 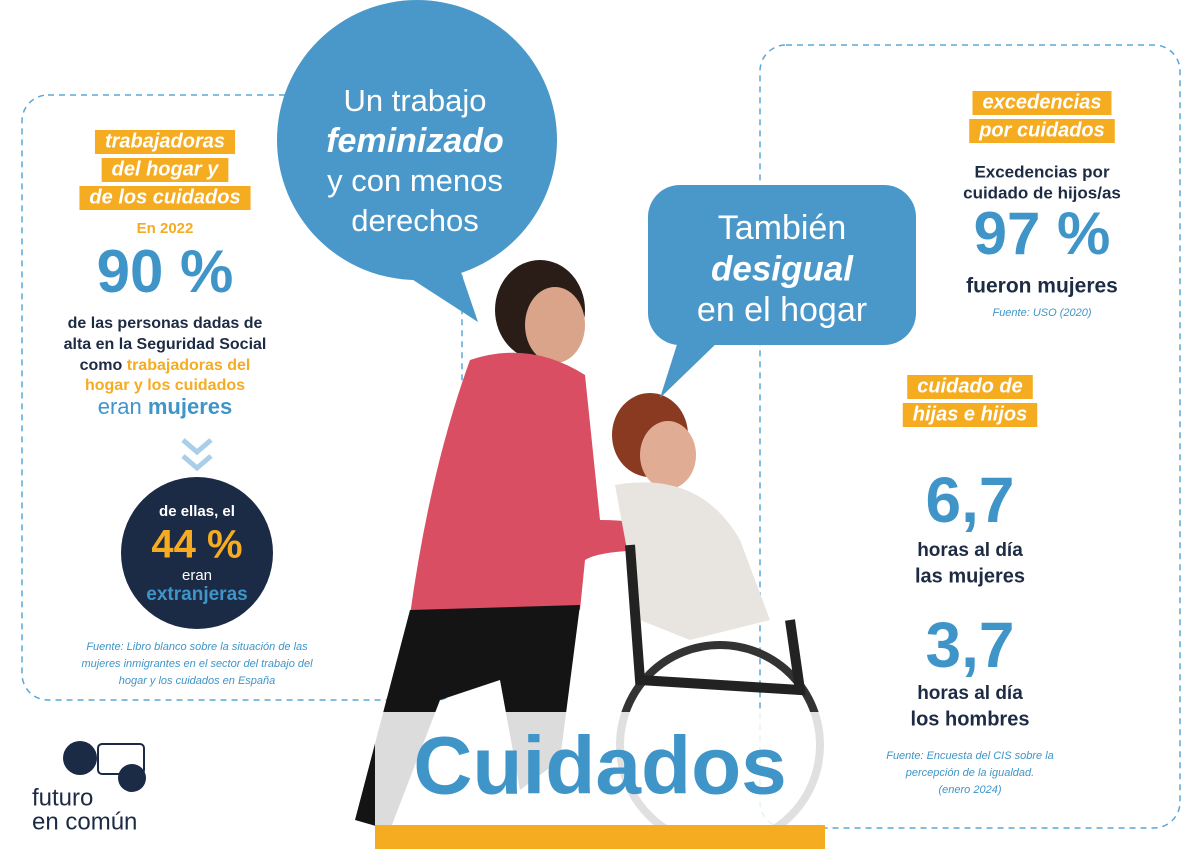 What do you see at coordinates (123, 406) in the screenshot?
I see `text: eran` at bounding box center [123, 406].